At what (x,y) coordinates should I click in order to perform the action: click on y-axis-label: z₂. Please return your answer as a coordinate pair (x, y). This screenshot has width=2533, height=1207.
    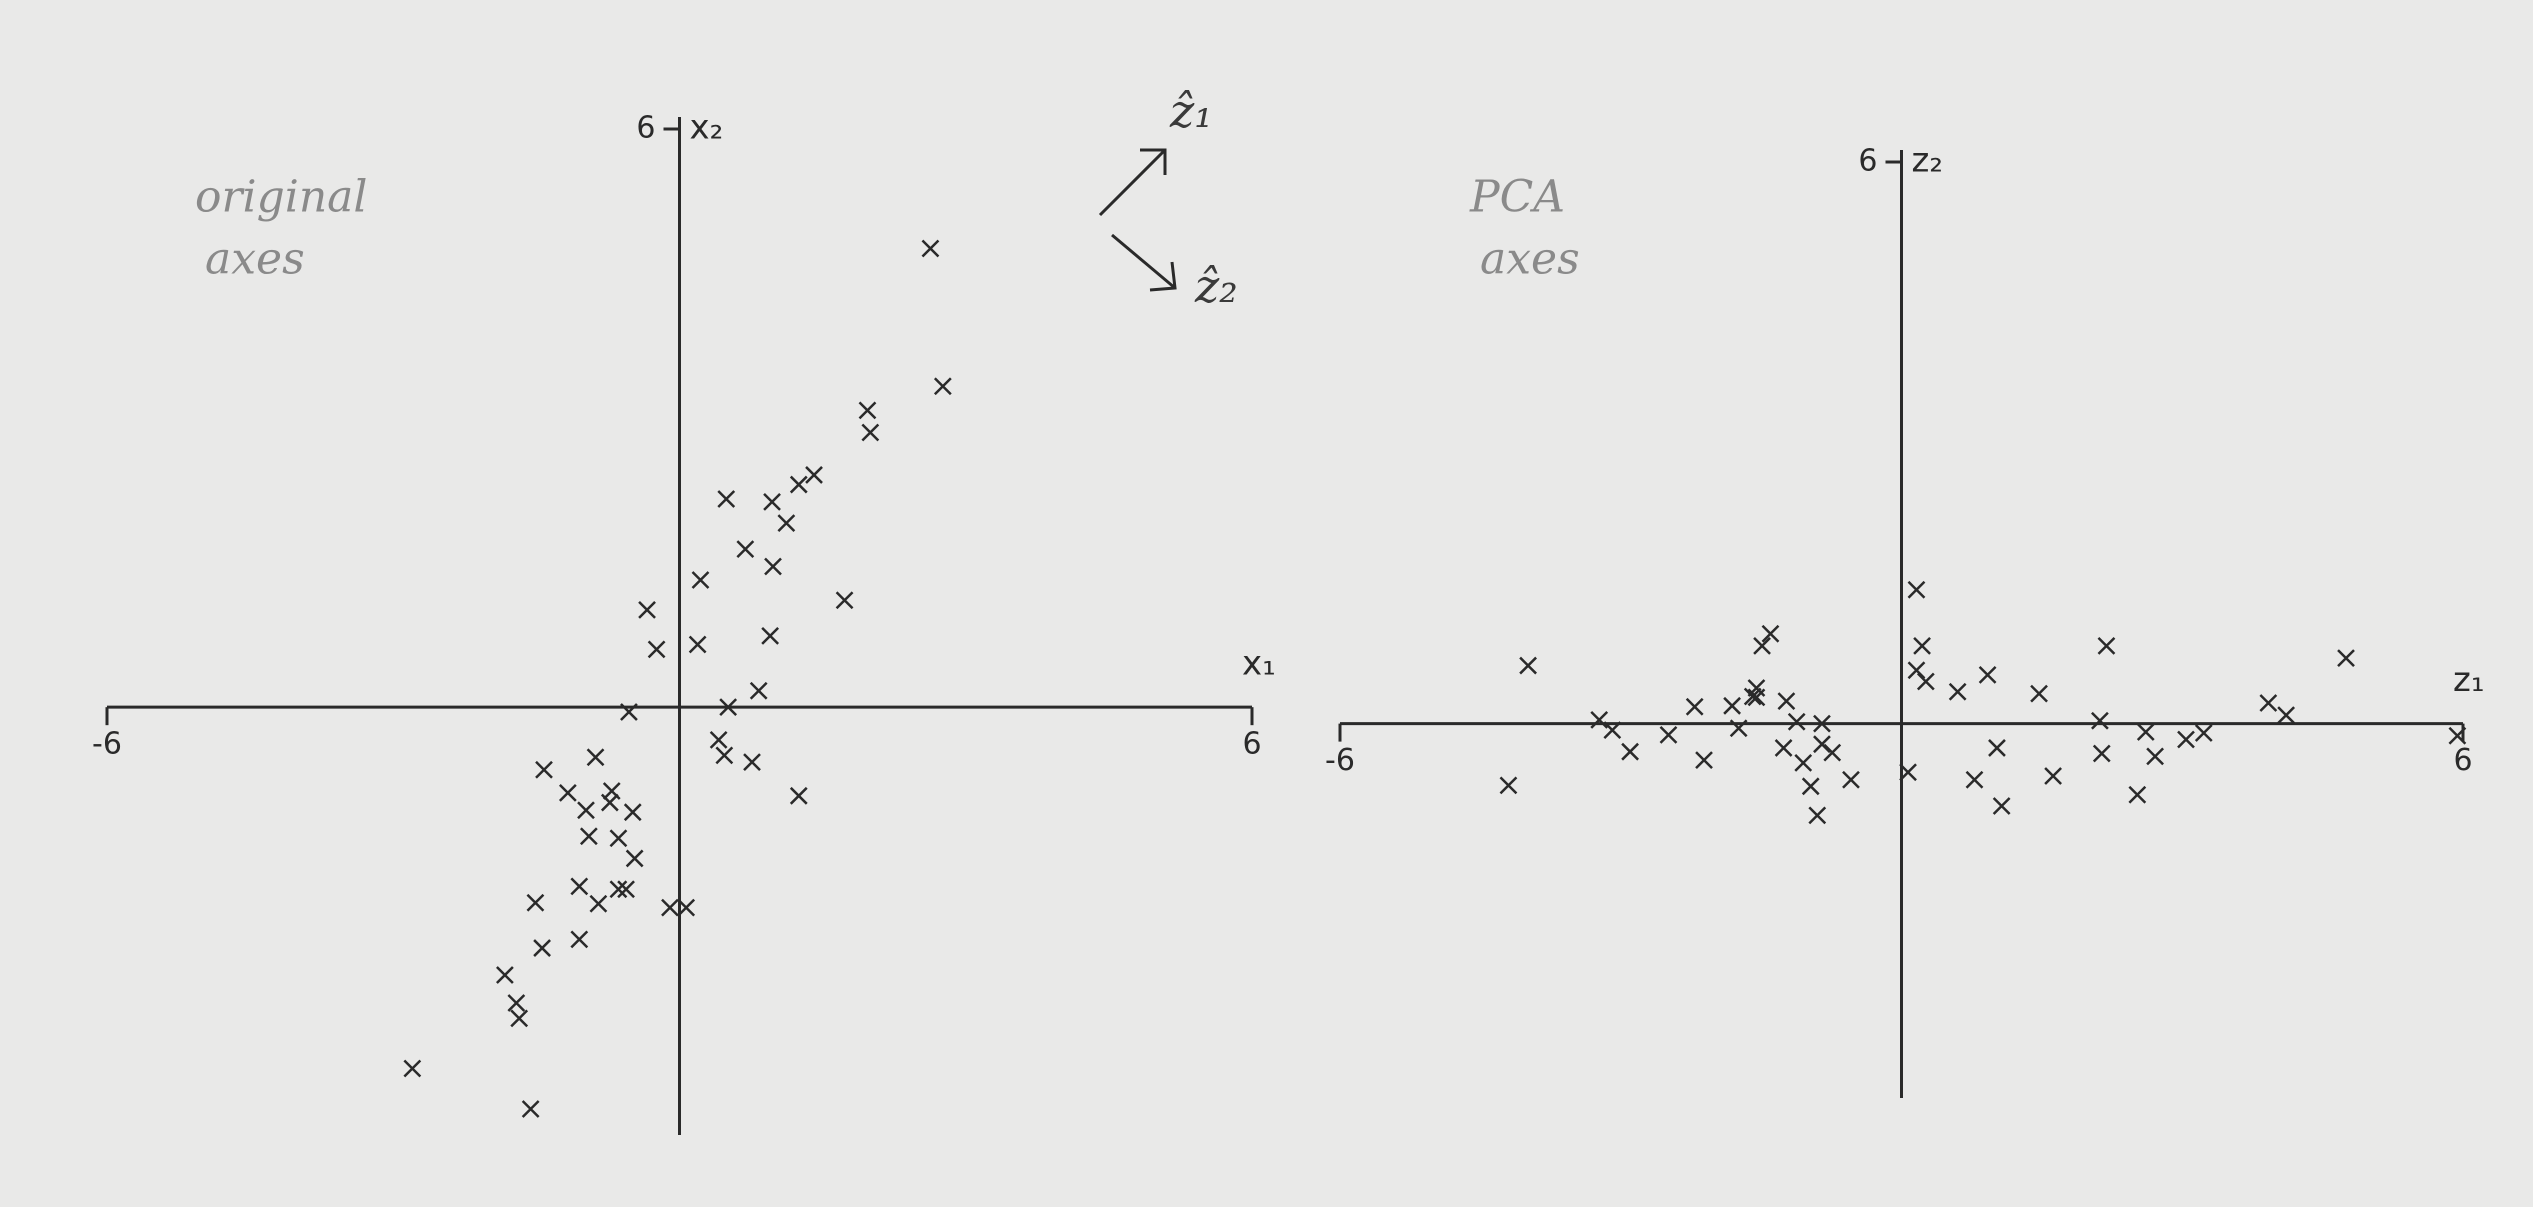
    Looking at the image, I should click on (1927, 161).